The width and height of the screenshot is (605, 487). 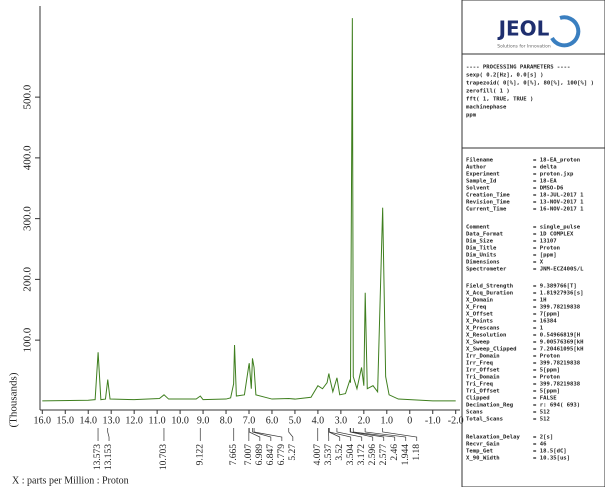 What do you see at coordinates (486, 270) in the screenshot?
I see `param-key: Spectrometer` at bounding box center [486, 270].